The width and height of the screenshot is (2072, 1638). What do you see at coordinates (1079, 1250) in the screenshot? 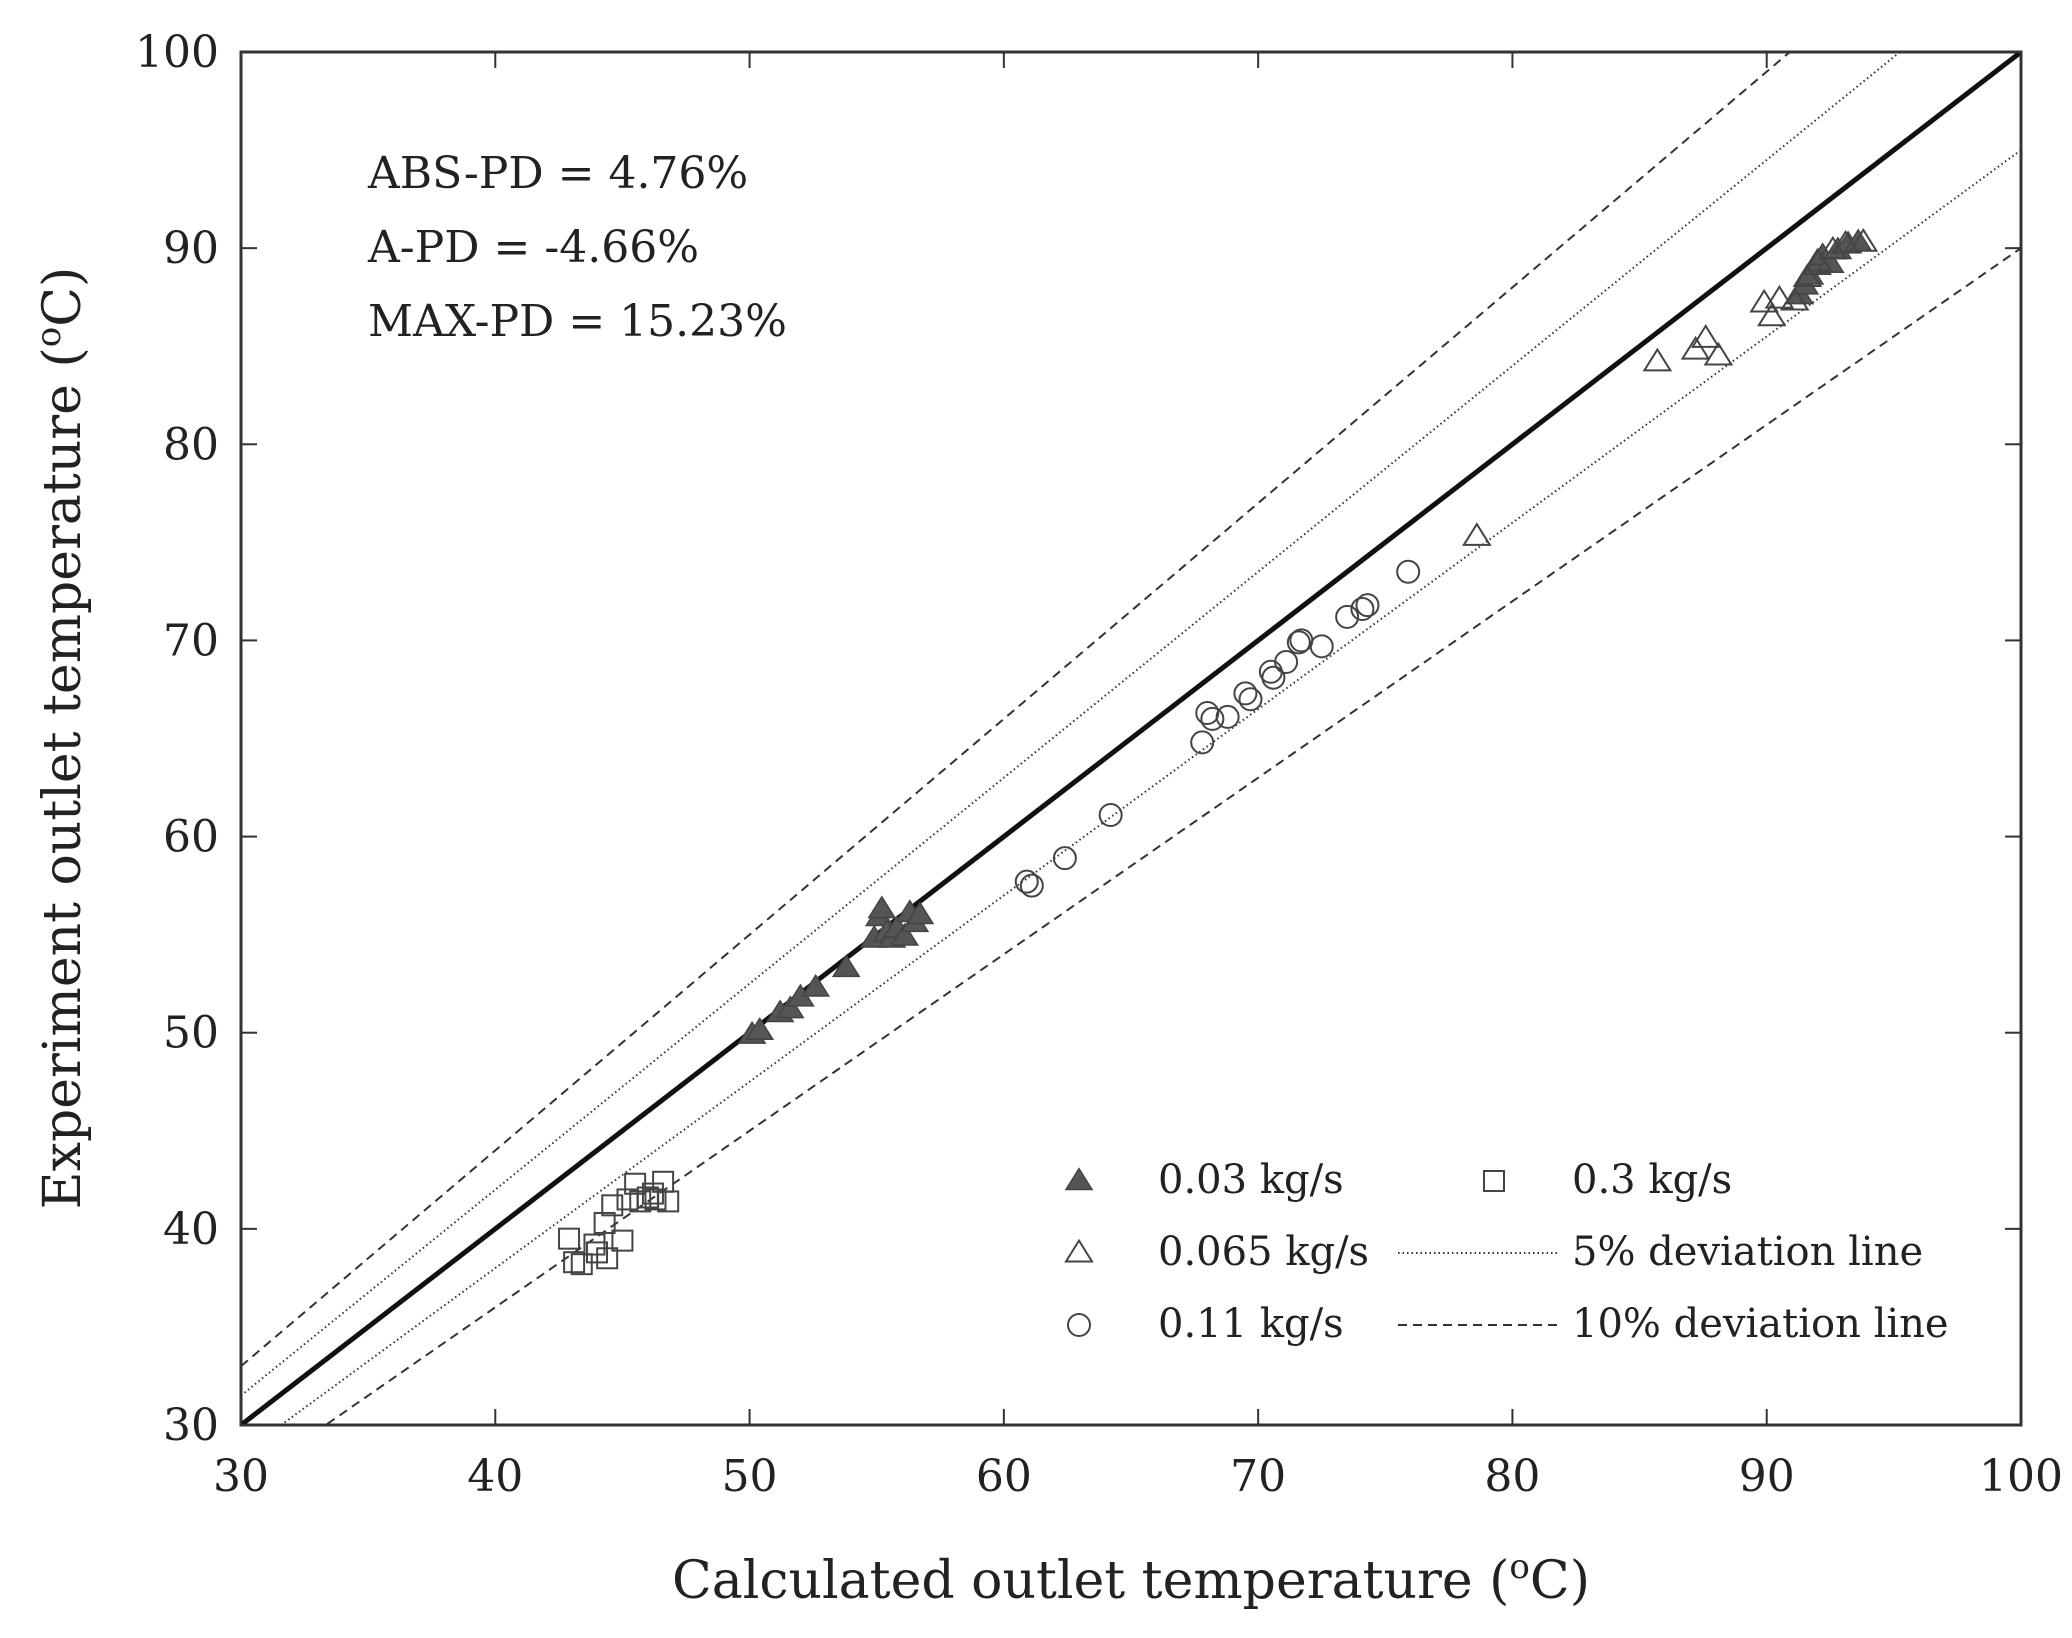
I see `legend-marker-triangle-open` at bounding box center [1079, 1250].